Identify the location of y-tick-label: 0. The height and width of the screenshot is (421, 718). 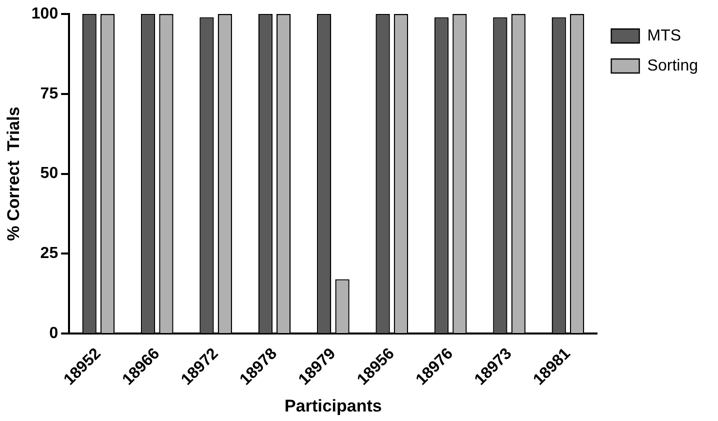
(53, 333).